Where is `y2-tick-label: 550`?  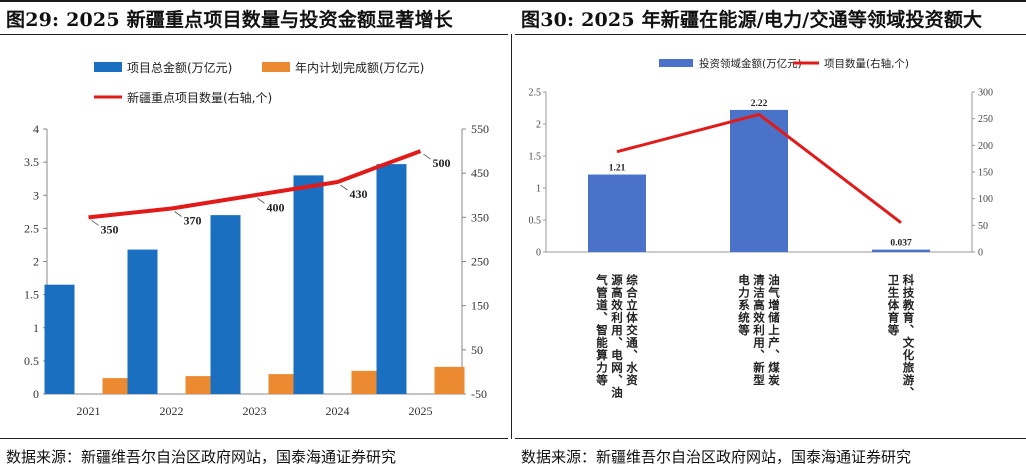 y2-tick-label: 550 is located at coordinates (480, 129).